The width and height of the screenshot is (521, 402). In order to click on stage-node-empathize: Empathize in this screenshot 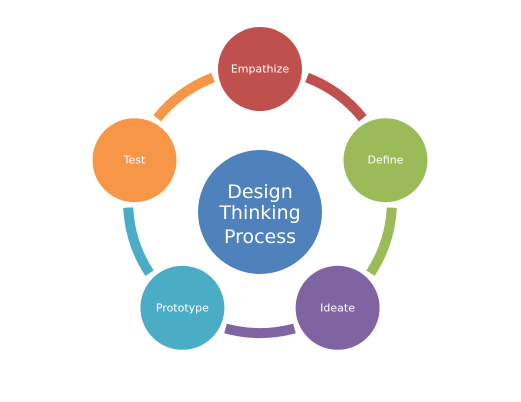, I will do `click(260, 69)`.